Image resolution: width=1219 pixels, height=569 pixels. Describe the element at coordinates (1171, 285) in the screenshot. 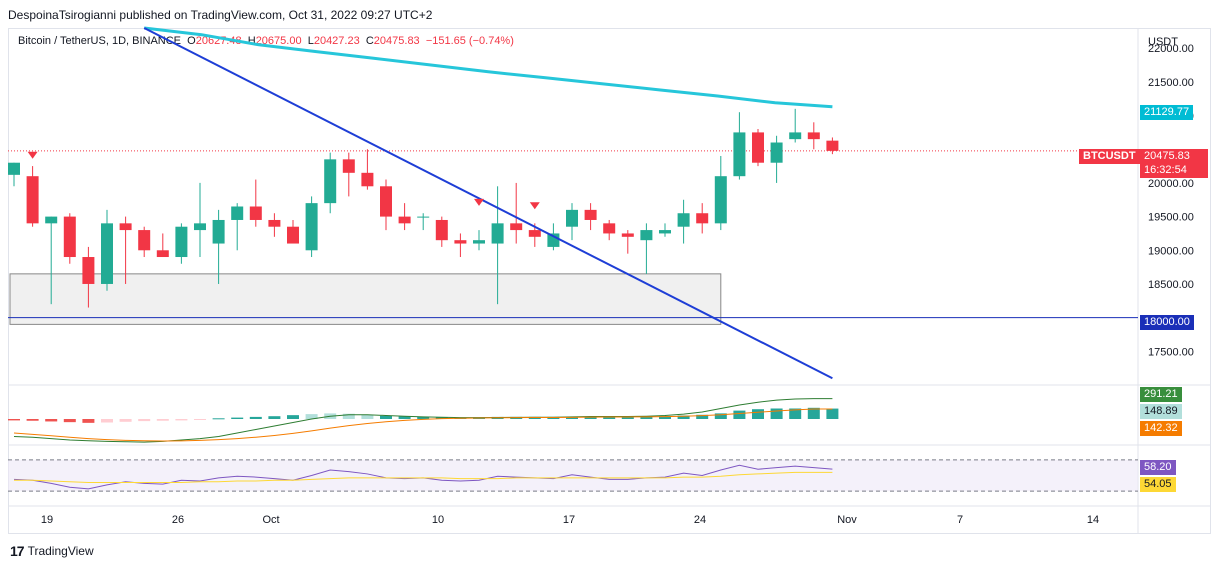

I see `price-axis-tick: 18500.00` at that location.